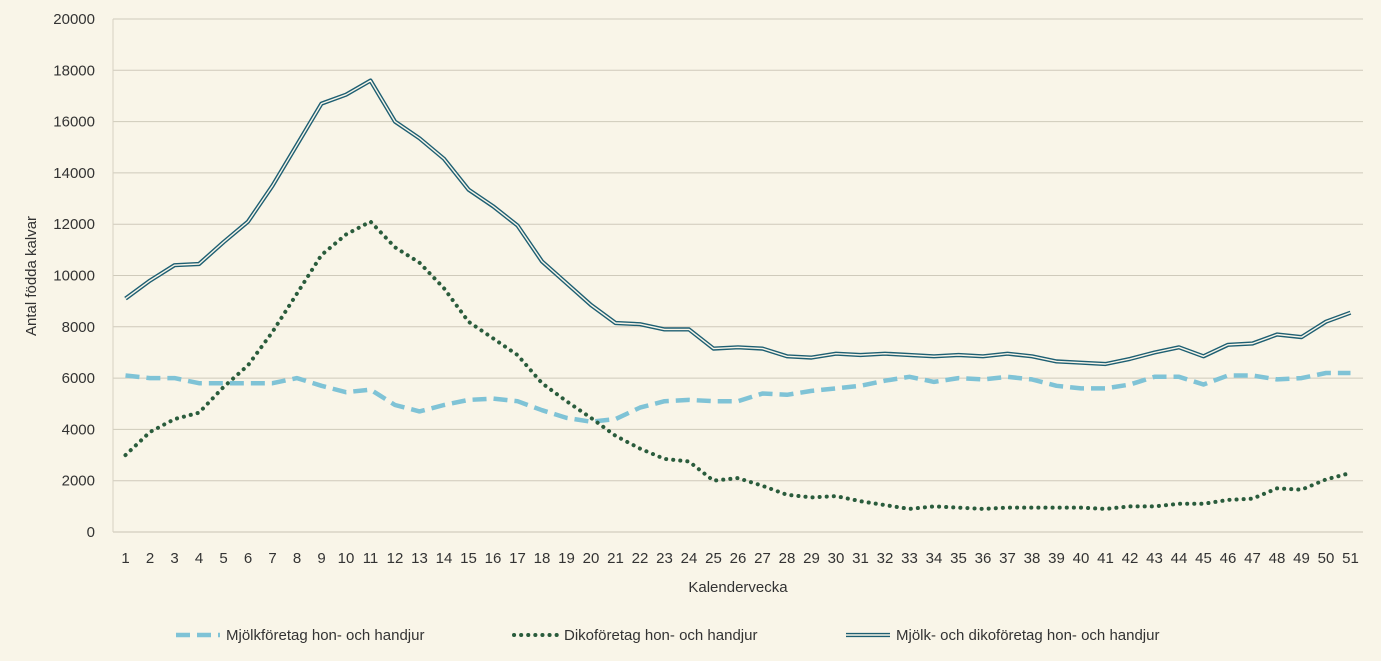 The width and height of the screenshot is (1381, 661). What do you see at coordinates (174, 558) in the screenshot?
I see `x-tick-label: 3` at bounding box center [174, 558].